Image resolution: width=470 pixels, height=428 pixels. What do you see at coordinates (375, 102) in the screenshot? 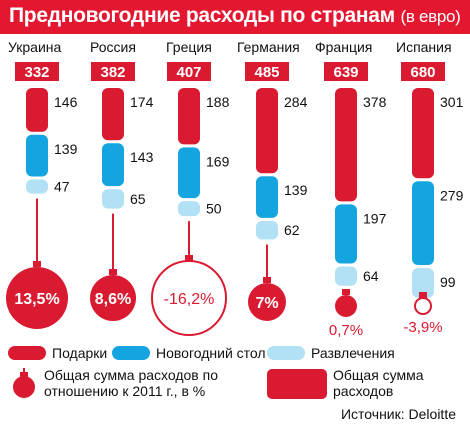
I see `segment-value-4-0: 378` at bounding box center [375, 102].